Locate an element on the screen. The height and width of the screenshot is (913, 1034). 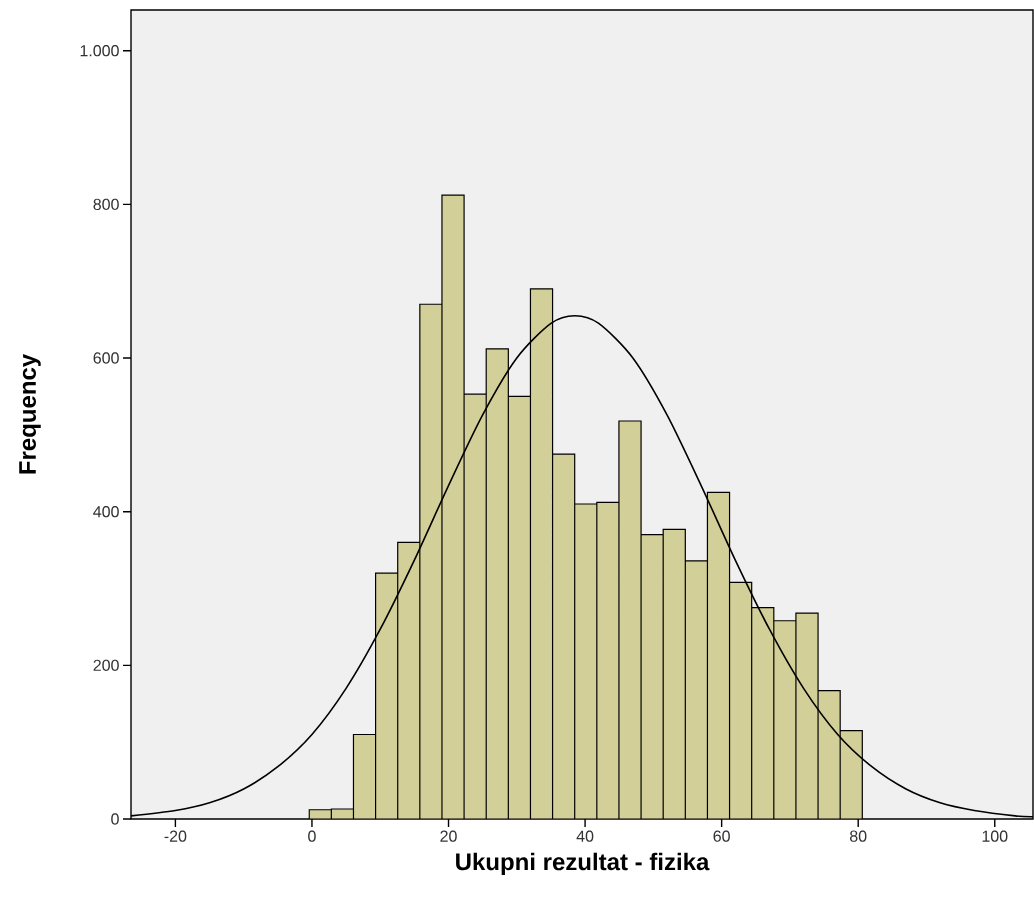
y-tick-label: 200 is located at coordinates (106, 665).